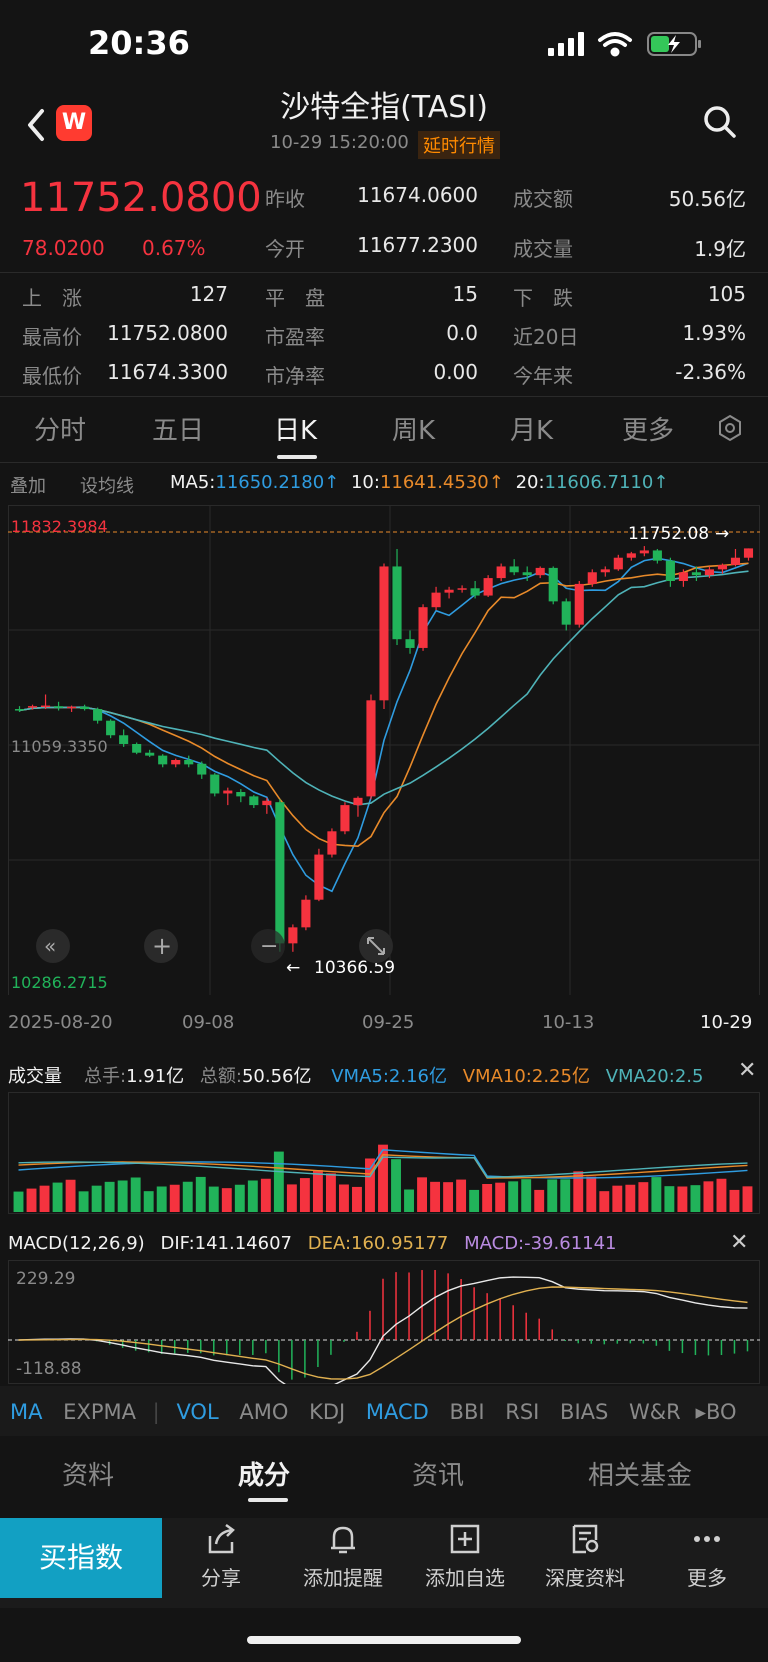 This screenshot has width=768, height=1662. I want to click on low-price-label: 10366.59, so click(354, 968).